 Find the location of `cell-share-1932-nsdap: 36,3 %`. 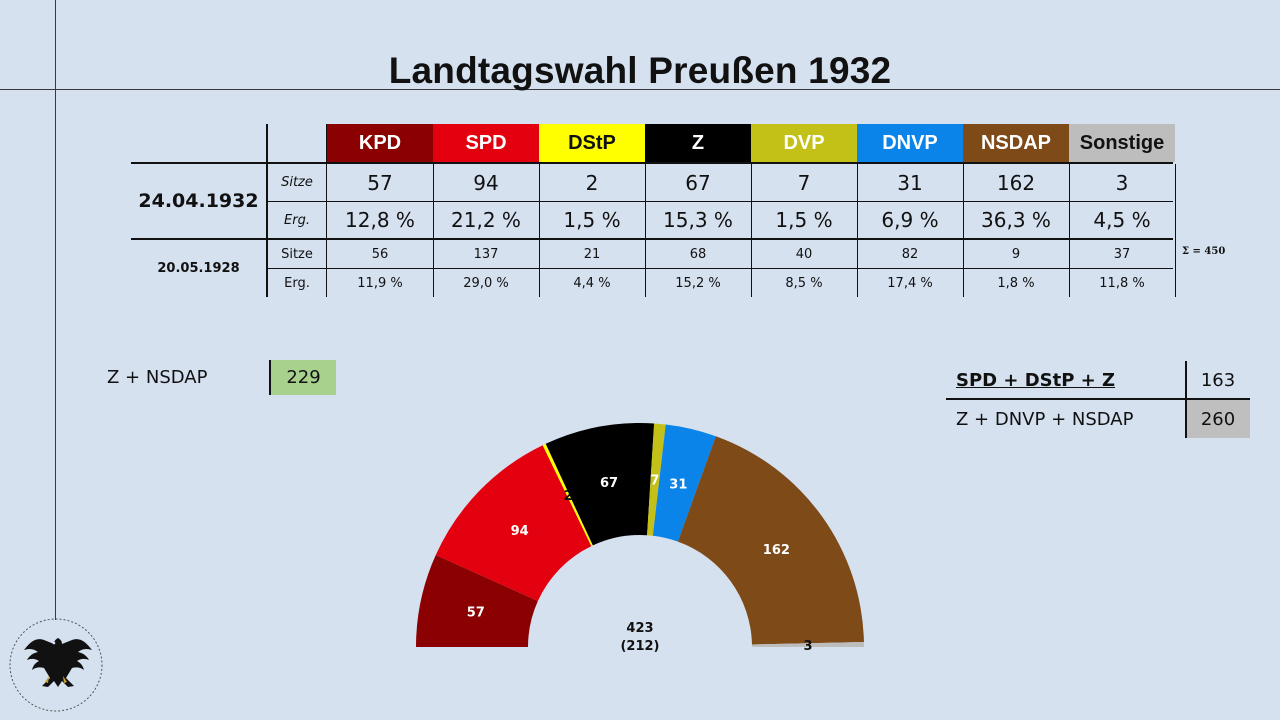

cell-share-1932-nsdap: 36,3 % is located at coordinates (1016, 220).